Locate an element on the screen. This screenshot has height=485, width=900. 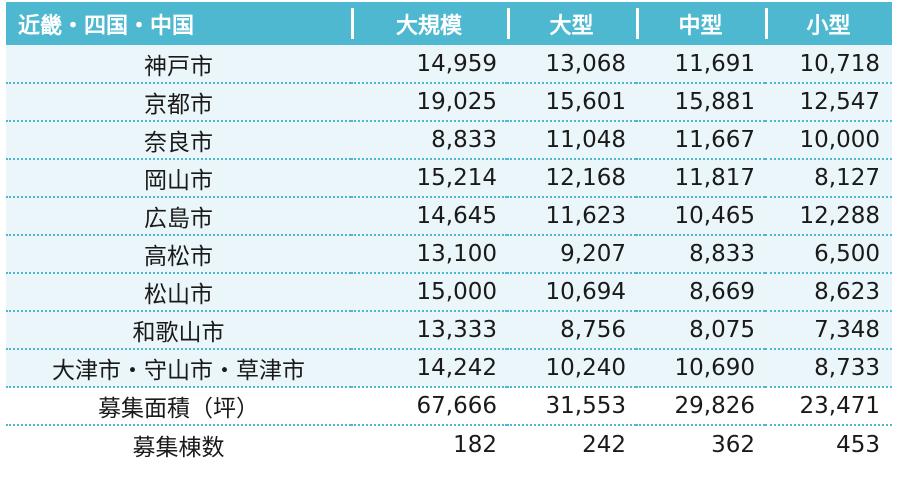
cell-large-scale: 19,025 is located at coordinates (429, 102).